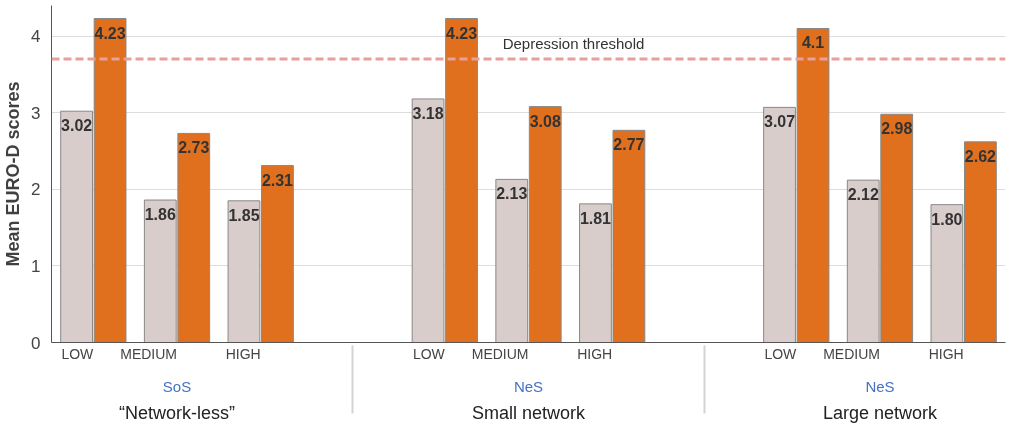 The width and height of the screenshot is (1023, 432). I want to click on text: “Network-less”, so click(177, 412).